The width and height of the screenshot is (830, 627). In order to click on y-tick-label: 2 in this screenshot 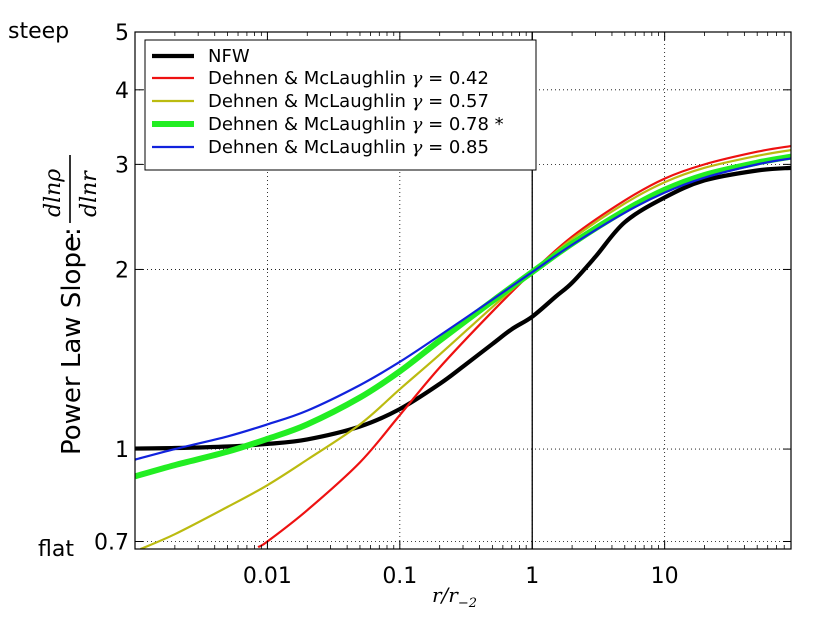, I will do `click(122, 270)`.